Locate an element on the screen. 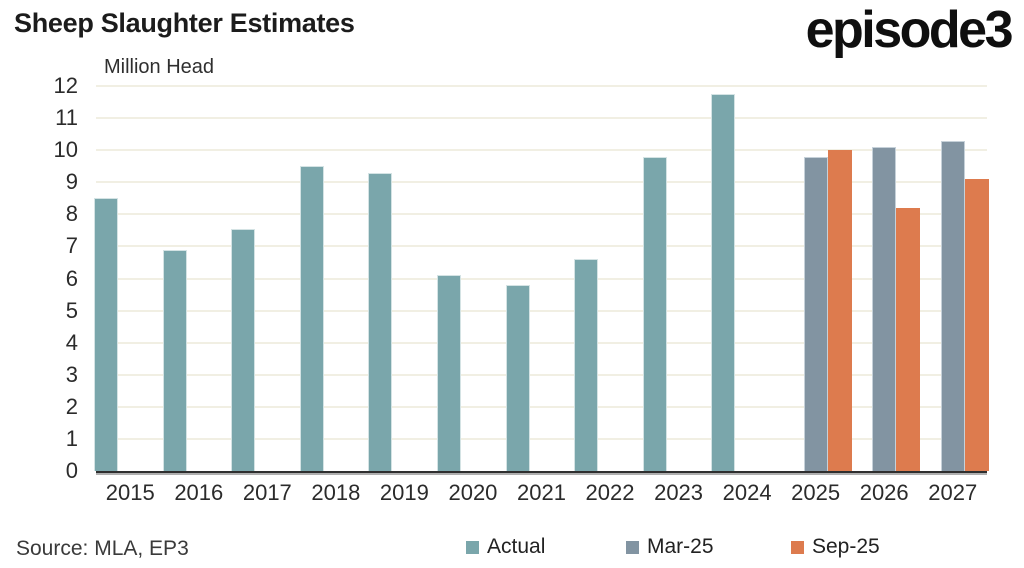 This screenshot has height=568, width=1024. x-tick-label-2026: 2026 is located at coordinates (884, 492).